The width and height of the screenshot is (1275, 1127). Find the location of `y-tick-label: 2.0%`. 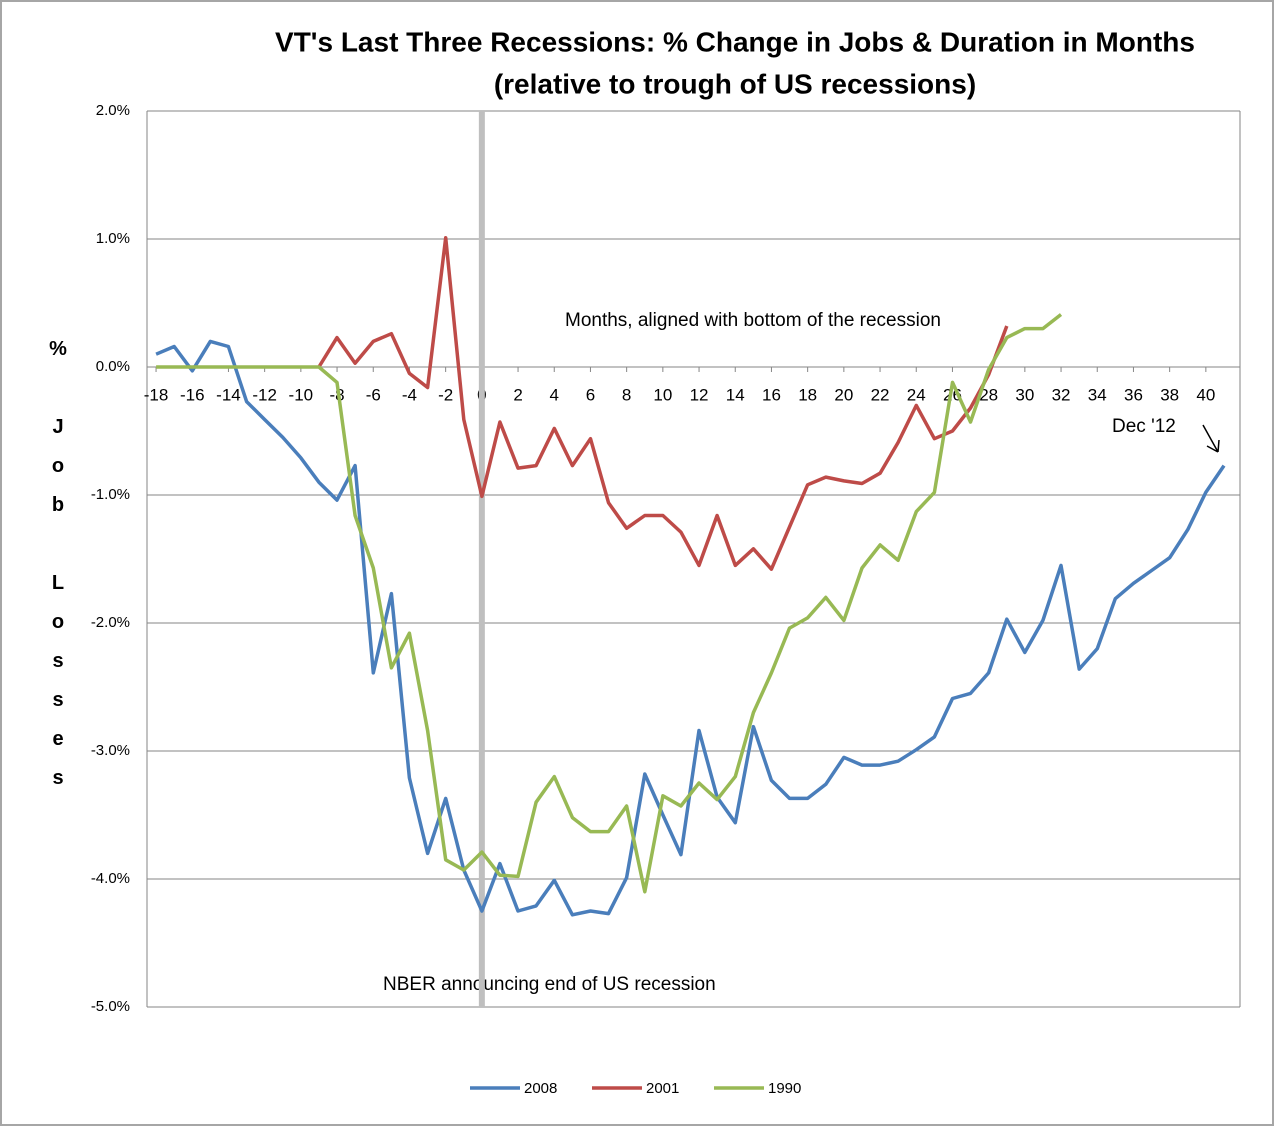

y-tick-label: 2.0% is located at coordinates (113, 110).